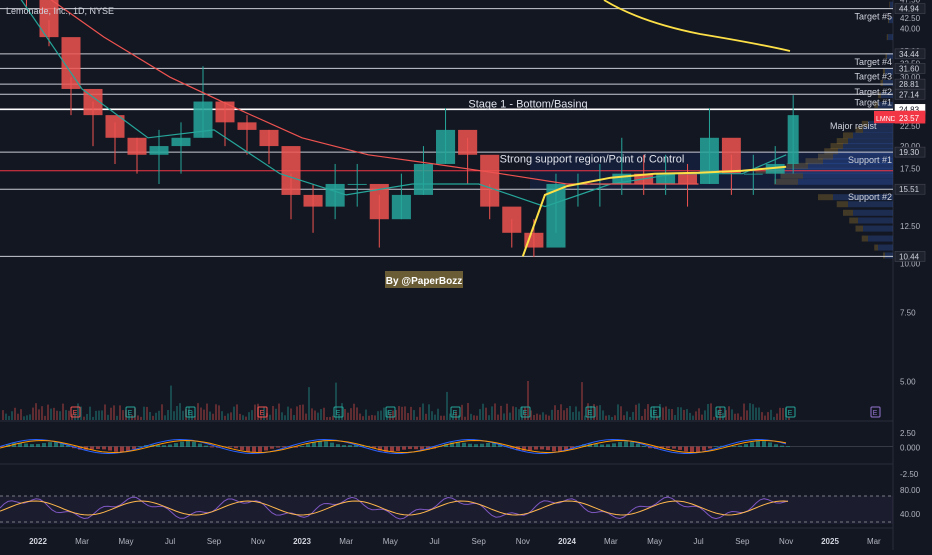  I want to click on x-tick-label: 2024, so click(567, 541).